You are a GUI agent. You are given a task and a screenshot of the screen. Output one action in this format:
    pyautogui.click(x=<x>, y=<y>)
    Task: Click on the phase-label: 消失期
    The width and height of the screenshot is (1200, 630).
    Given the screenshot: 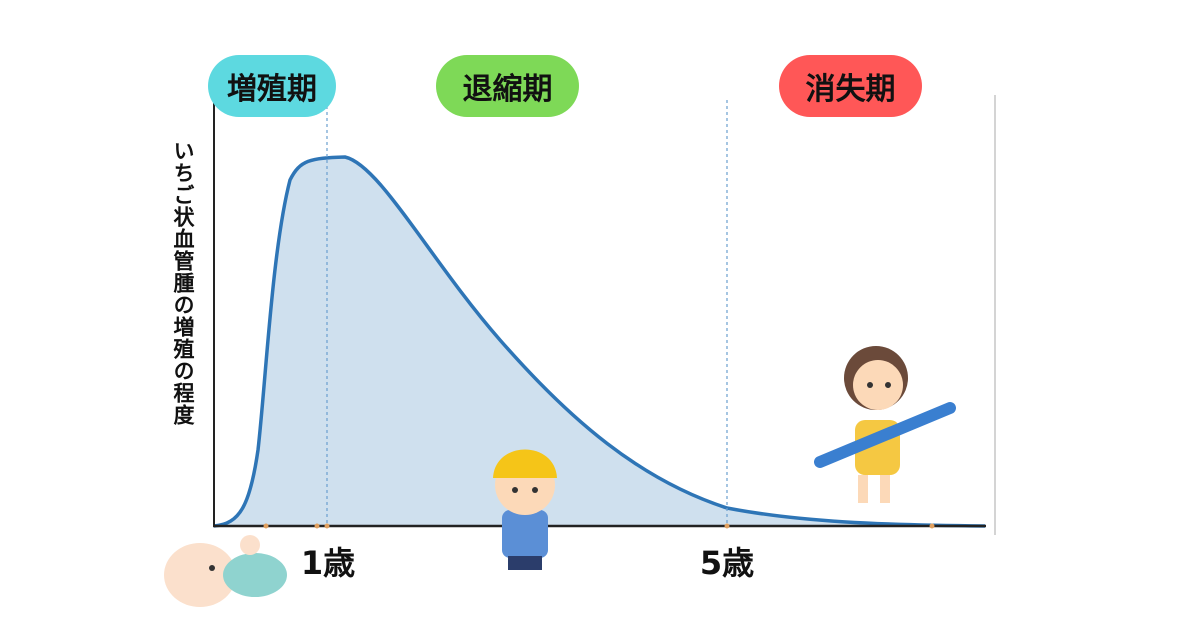 What is the action you would take?
    pyautogui.click(x=850, y=86)
    